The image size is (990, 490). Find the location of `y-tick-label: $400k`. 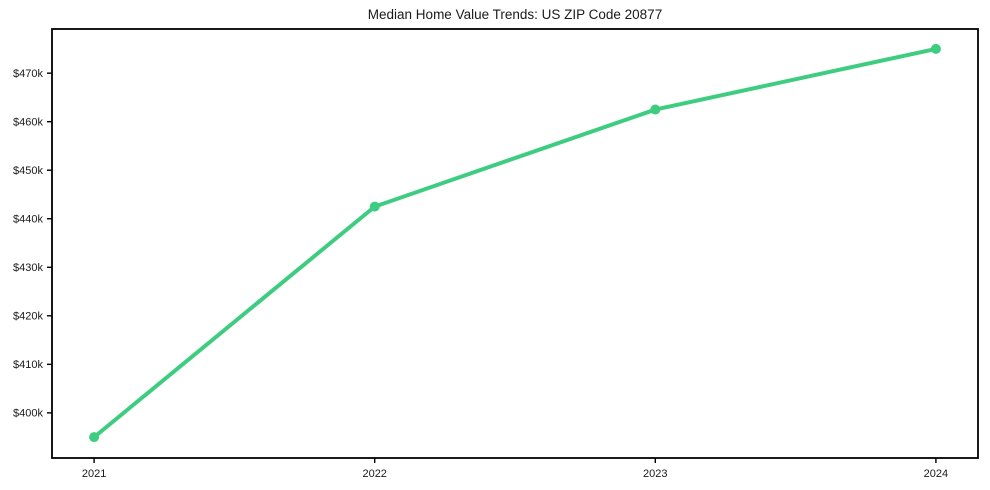

y-tick-label: $400k is located at coordinates (28, 414).